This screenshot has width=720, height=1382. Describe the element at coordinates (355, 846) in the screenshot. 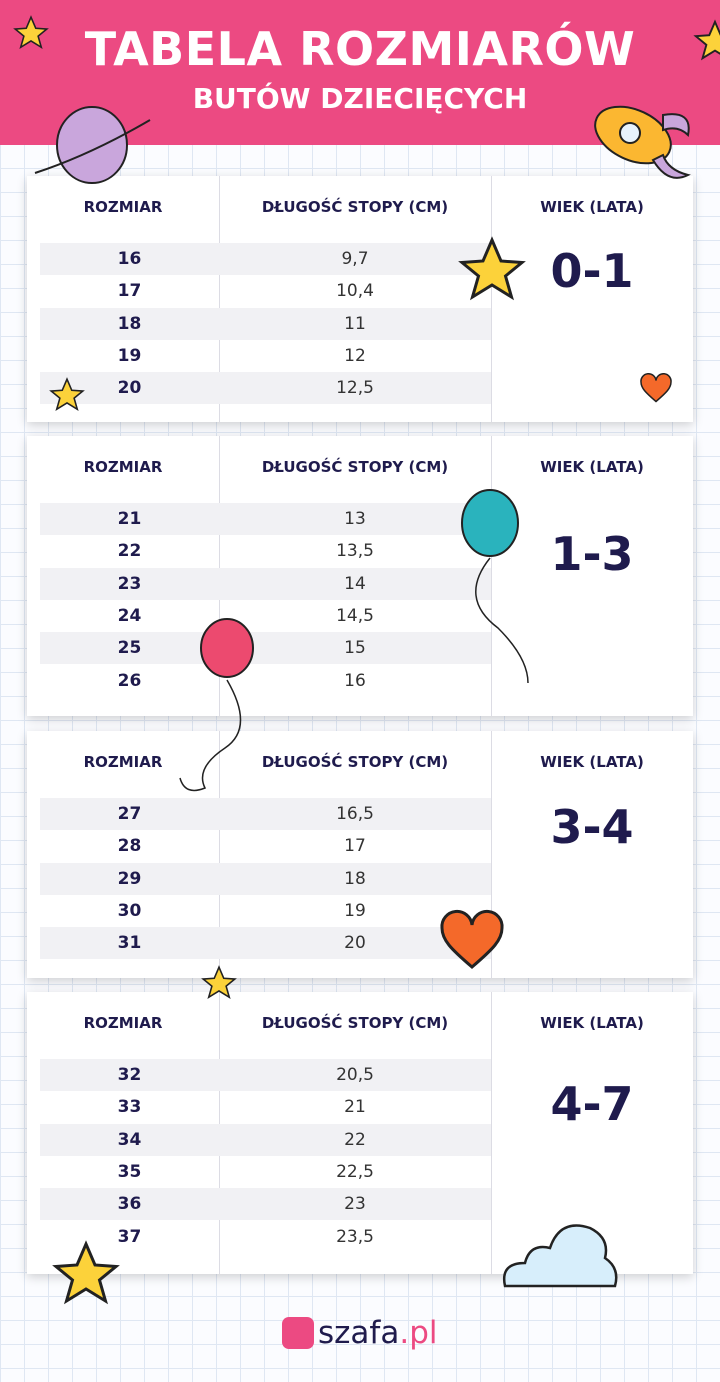

I see `length-cell: 17` at that location.